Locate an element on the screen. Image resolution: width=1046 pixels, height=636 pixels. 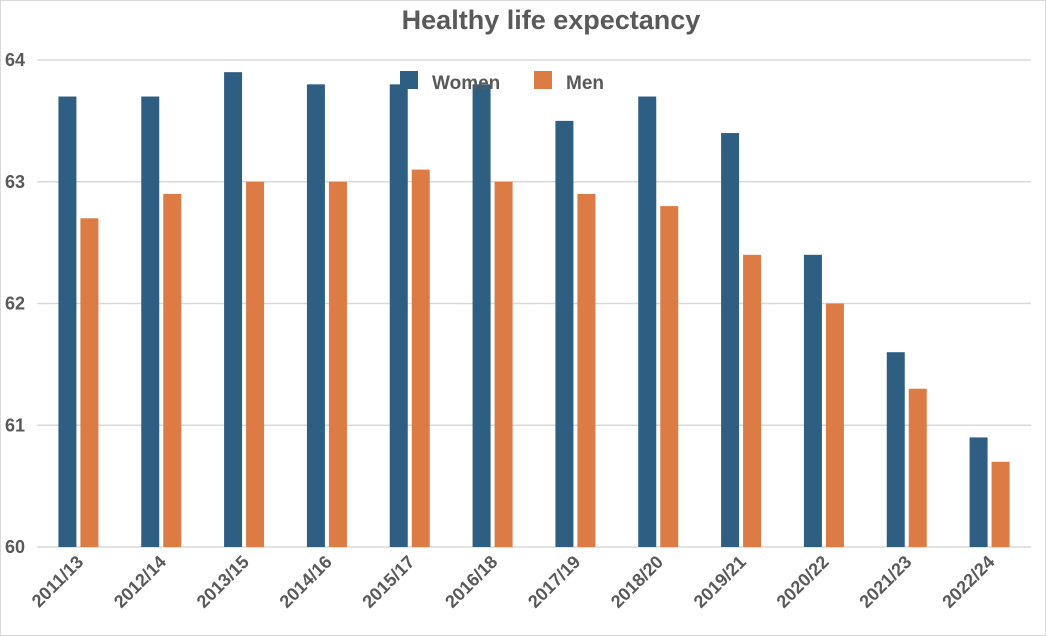
x-tick-label: 2022/24 is located at coordinates (968, 582).